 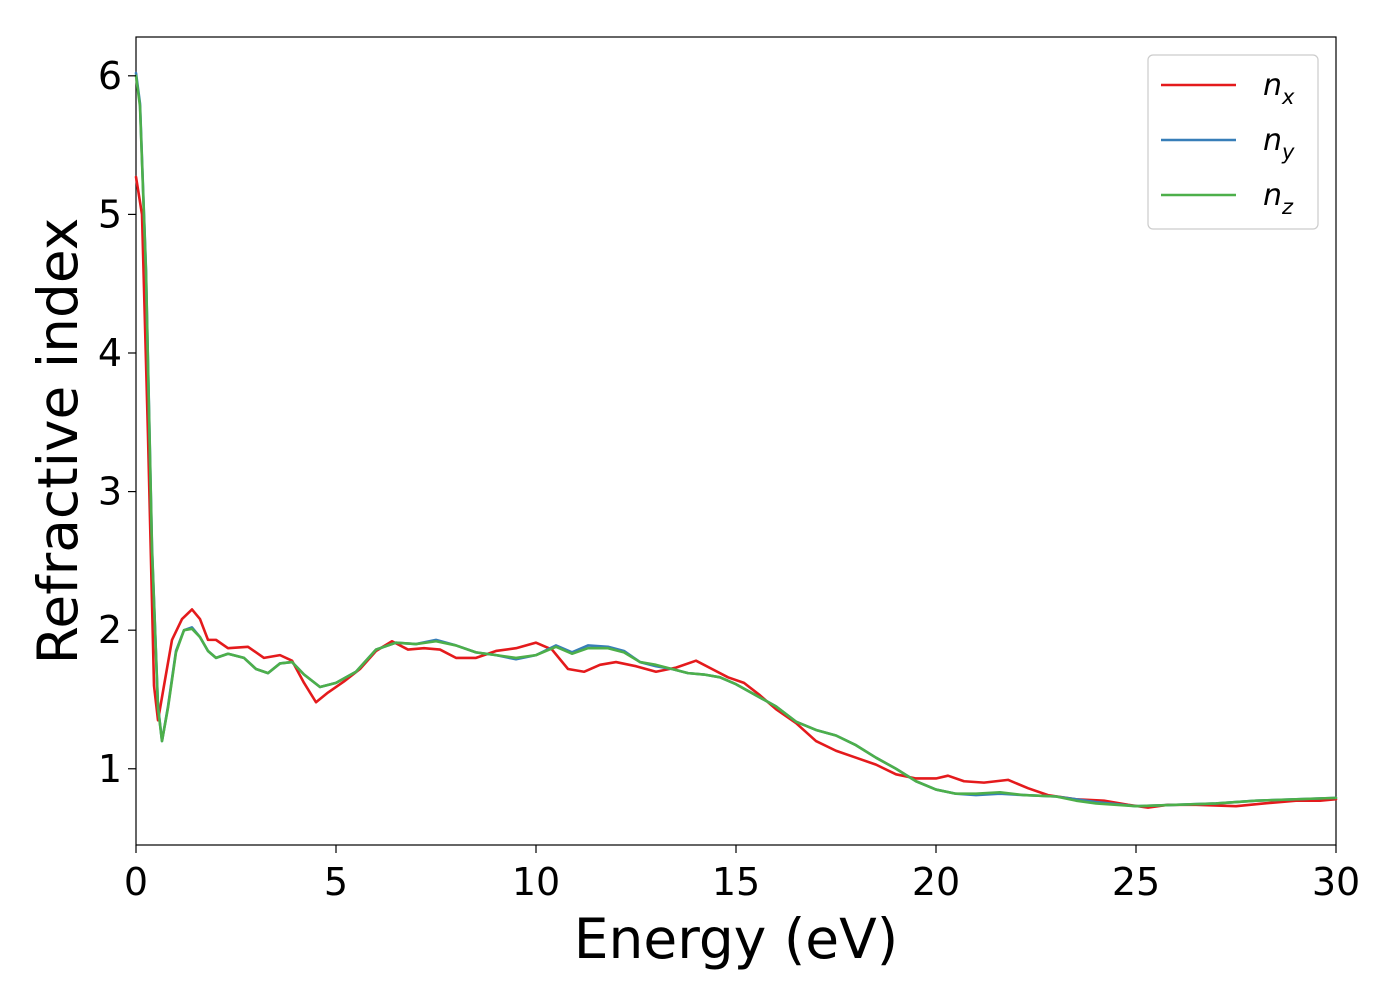 I want to click on legend-label-nx: nx, so click(x=1279, y=88).